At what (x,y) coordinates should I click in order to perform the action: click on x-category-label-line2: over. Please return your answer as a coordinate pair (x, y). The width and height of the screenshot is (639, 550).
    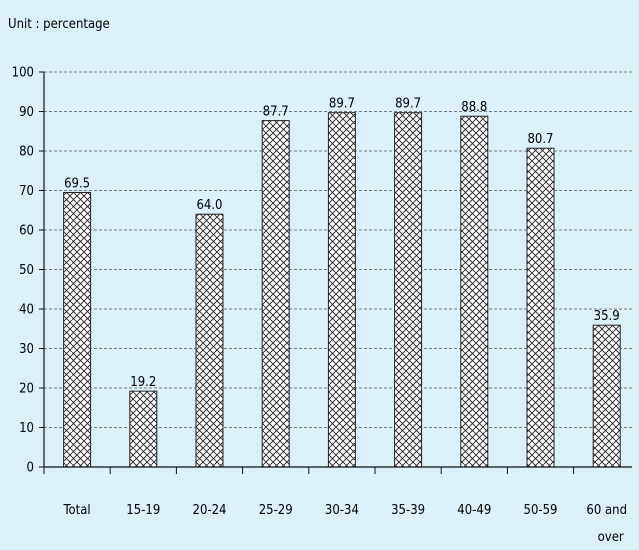
    Looking at the image, I should click on (611, 537).